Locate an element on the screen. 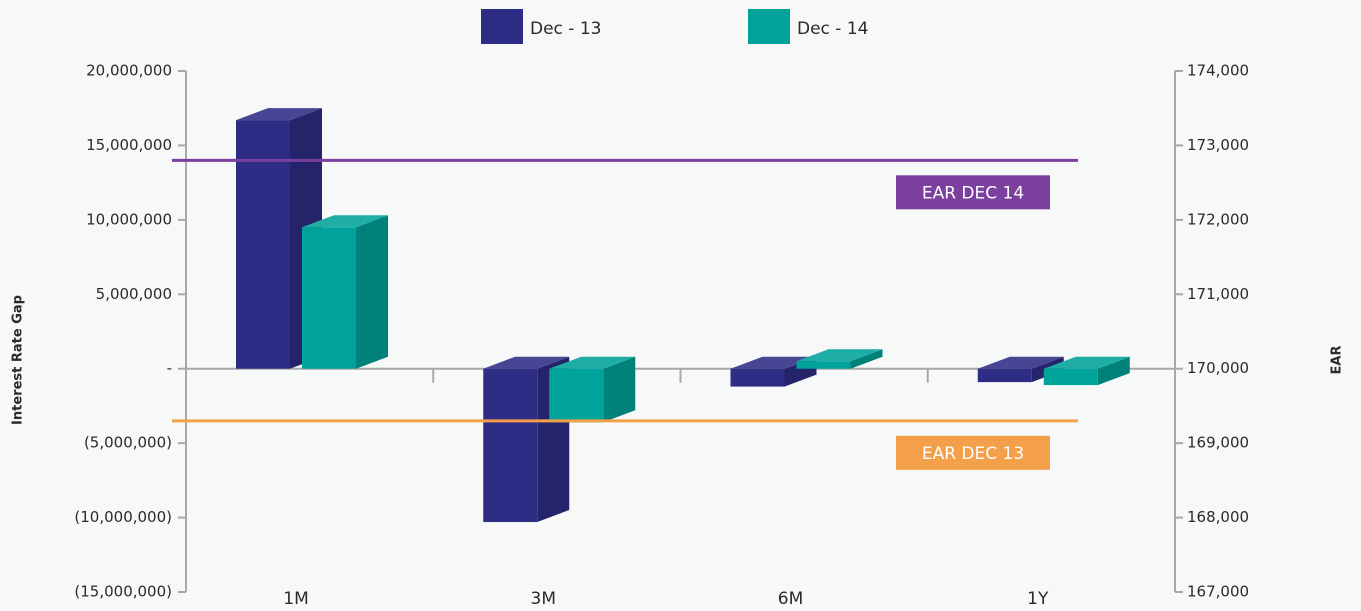 Image resolution: width=1361 pixels, height=611 pixels. legend-label: Dec - 13 is located at coordinates (565, 29).